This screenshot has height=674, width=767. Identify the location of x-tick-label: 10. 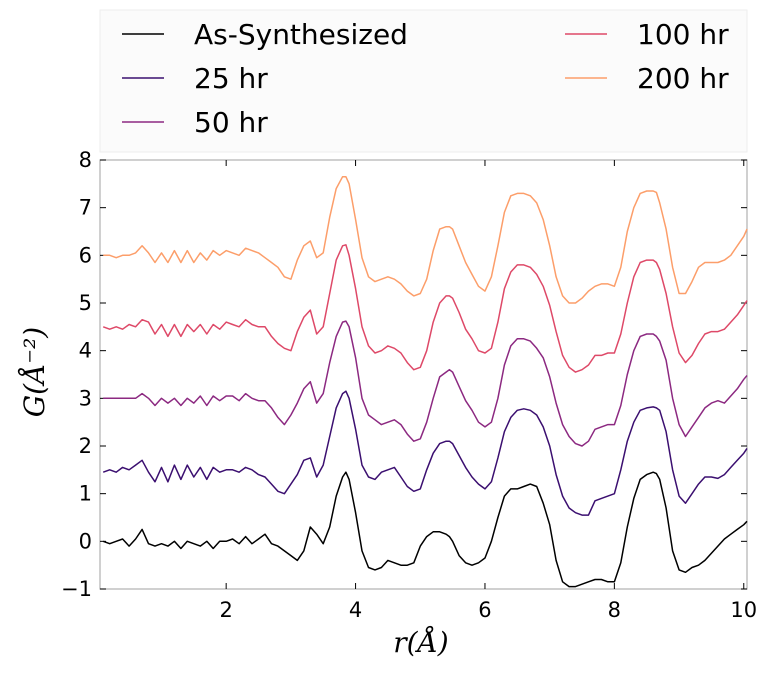
(743, 610).